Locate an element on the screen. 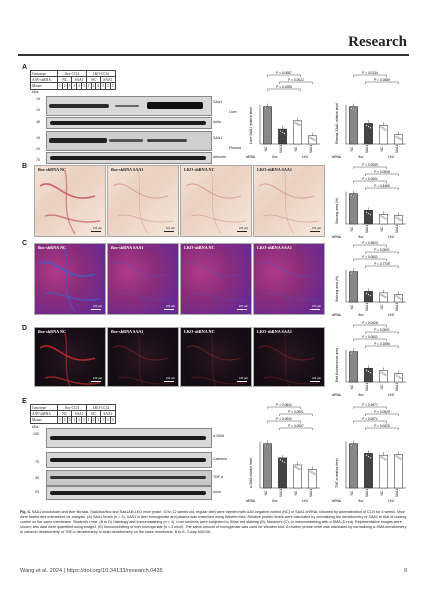  kda-mark: 15 is located at coordinates (38, 99).